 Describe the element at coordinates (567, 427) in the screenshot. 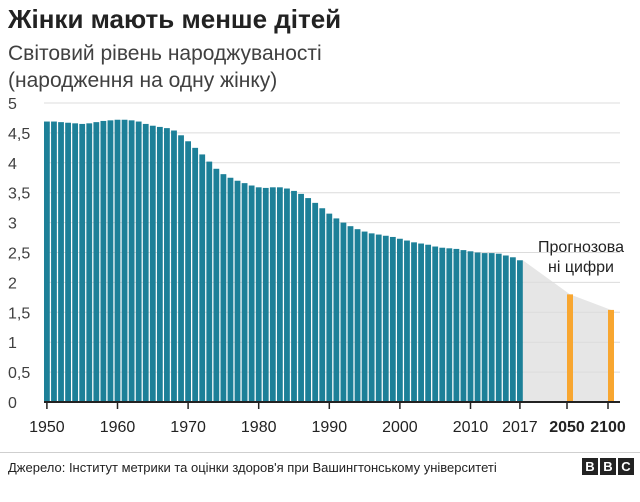

I see `x-tick-label: 2050` at that location.